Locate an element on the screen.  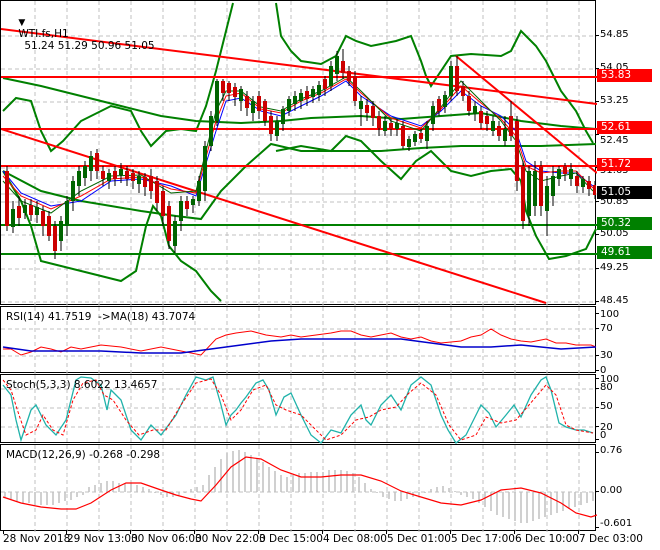
macd-title: MACD(12,26,9) -0.268 -0.298 is located at coordinates (83, 455).